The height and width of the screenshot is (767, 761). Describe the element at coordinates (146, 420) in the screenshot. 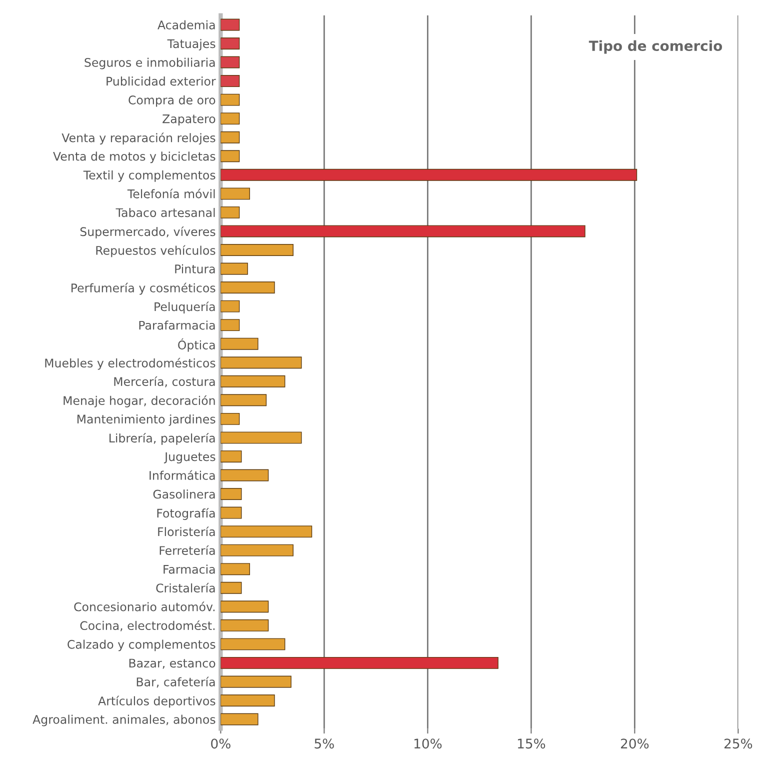

I see `y-tick-label: Mantenimiento jardines` at that location.